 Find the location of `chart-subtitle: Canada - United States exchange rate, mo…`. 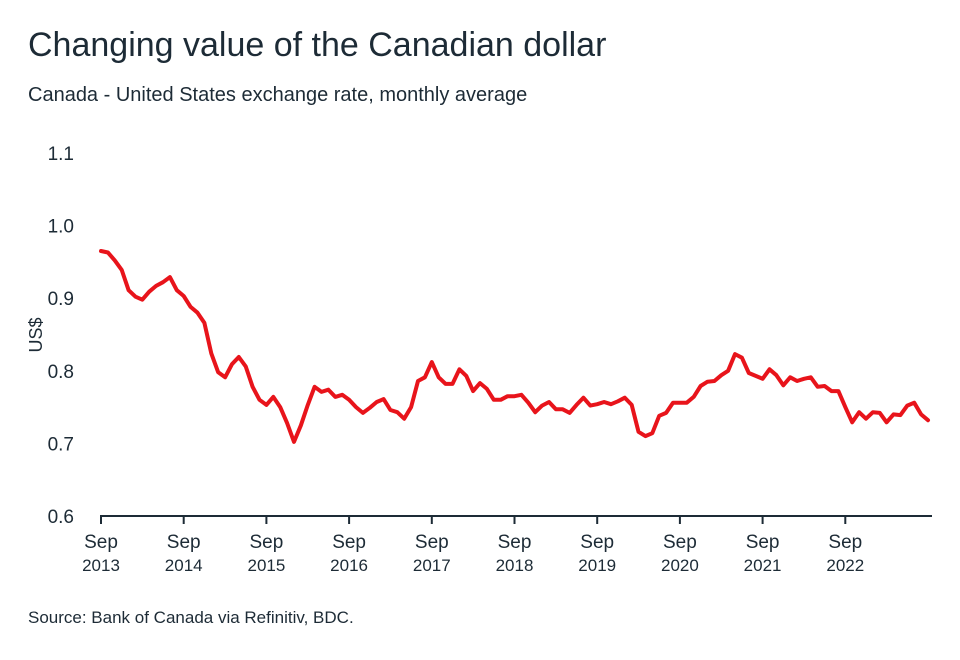

chart-subtitle: Canada - United States exchange rate, mo… is located at coordinates (278, 95).